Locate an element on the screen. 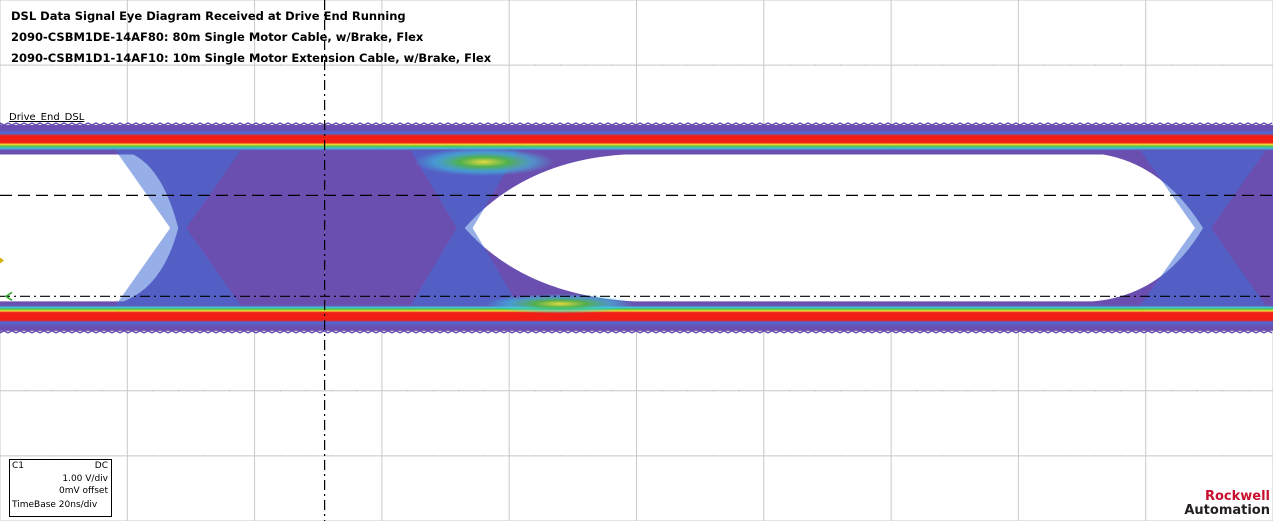 This screenshot has height=521, width=1273. readout-coupling: DC is located at coordinates (101, 466).